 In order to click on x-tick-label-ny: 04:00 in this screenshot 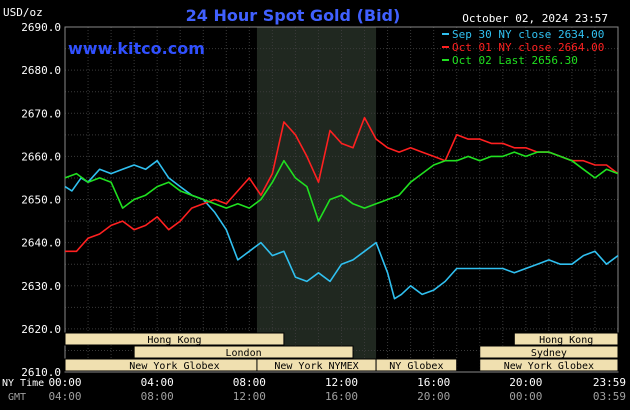, I will do `click(157, 382)`.